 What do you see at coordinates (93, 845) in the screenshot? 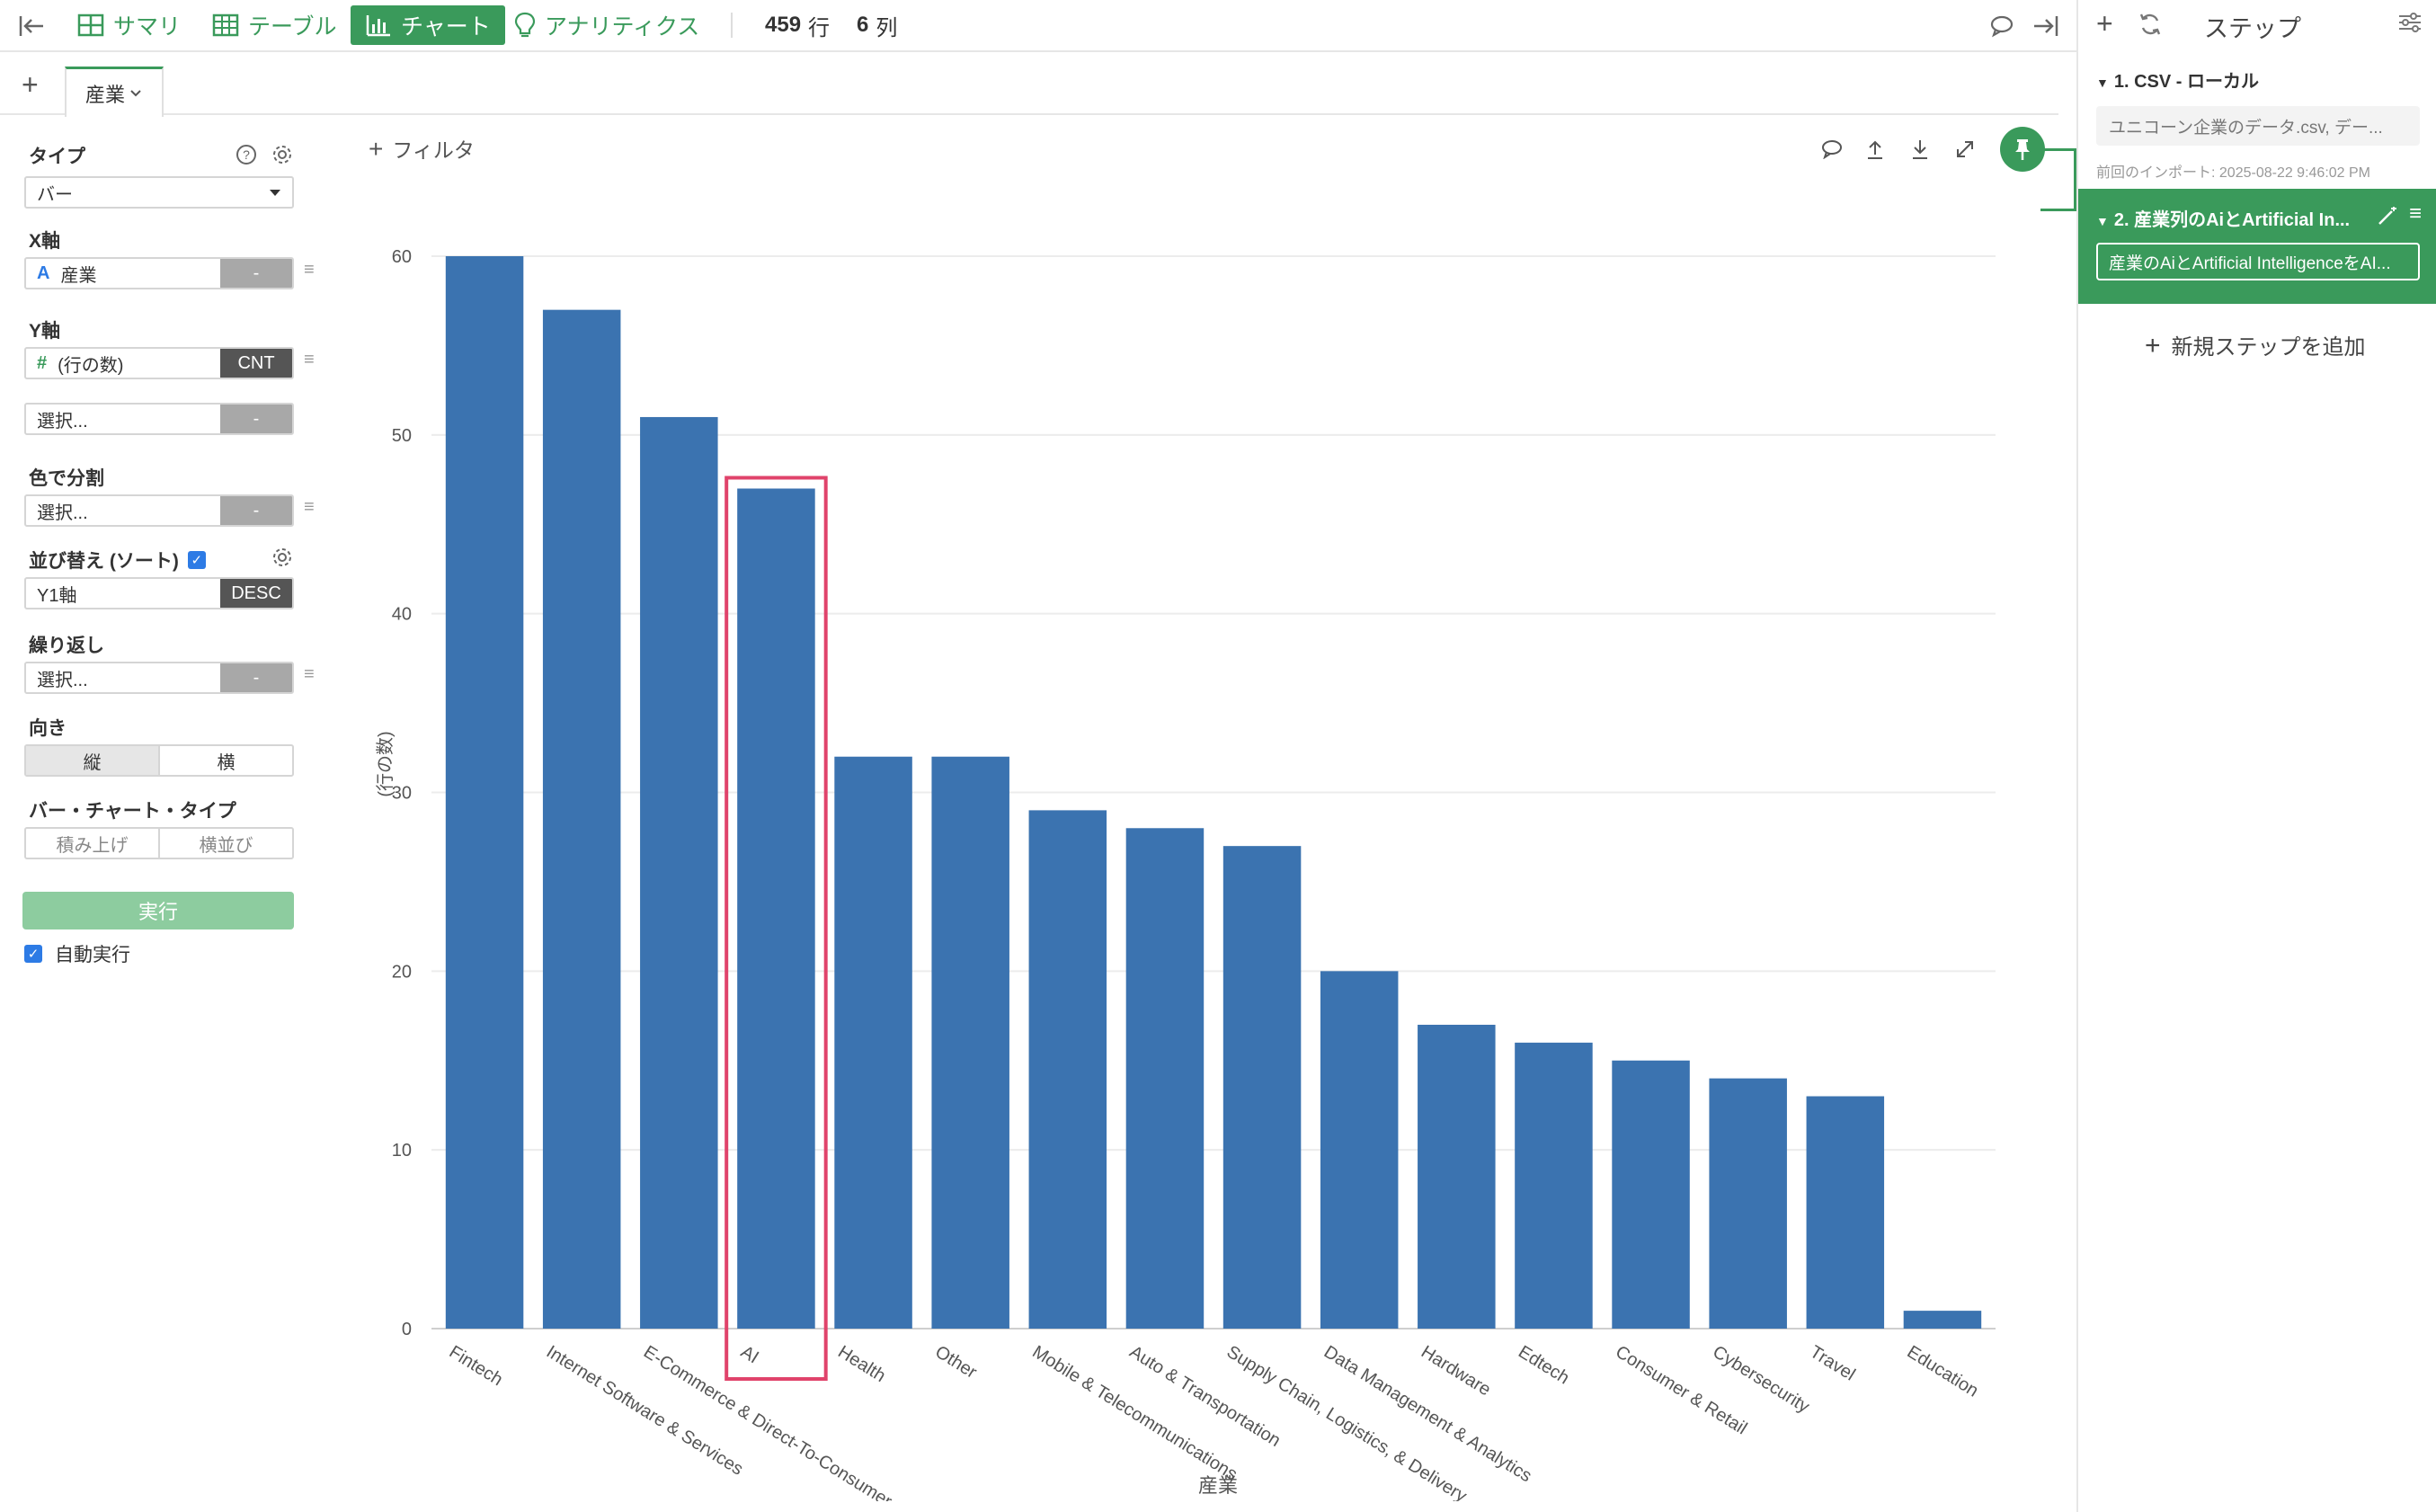
I see `bar-type-stacked-option: 積み上げ` at bounding box center [93, 845].